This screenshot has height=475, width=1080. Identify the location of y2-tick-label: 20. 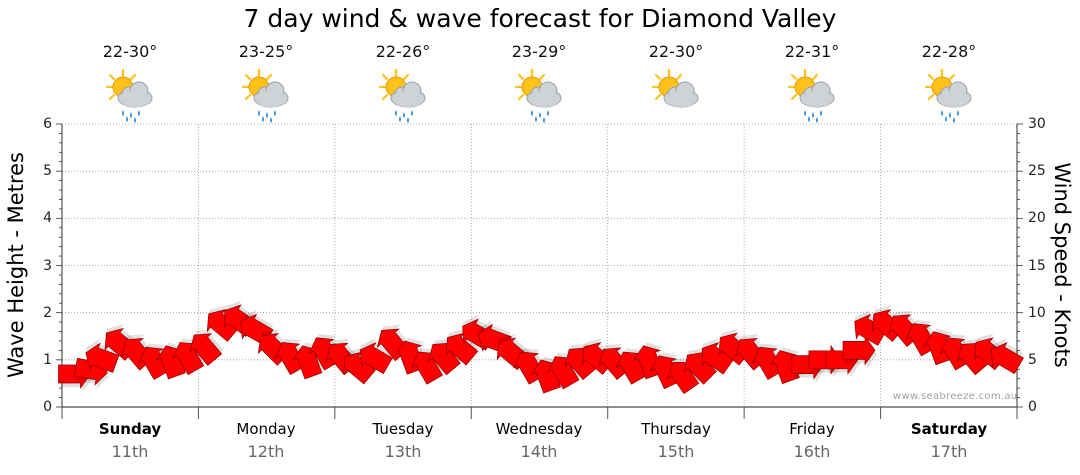
(1037, 218).